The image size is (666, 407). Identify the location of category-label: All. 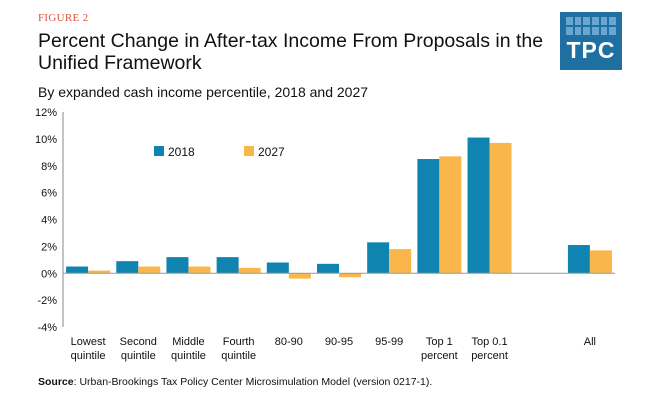
(590, 342).